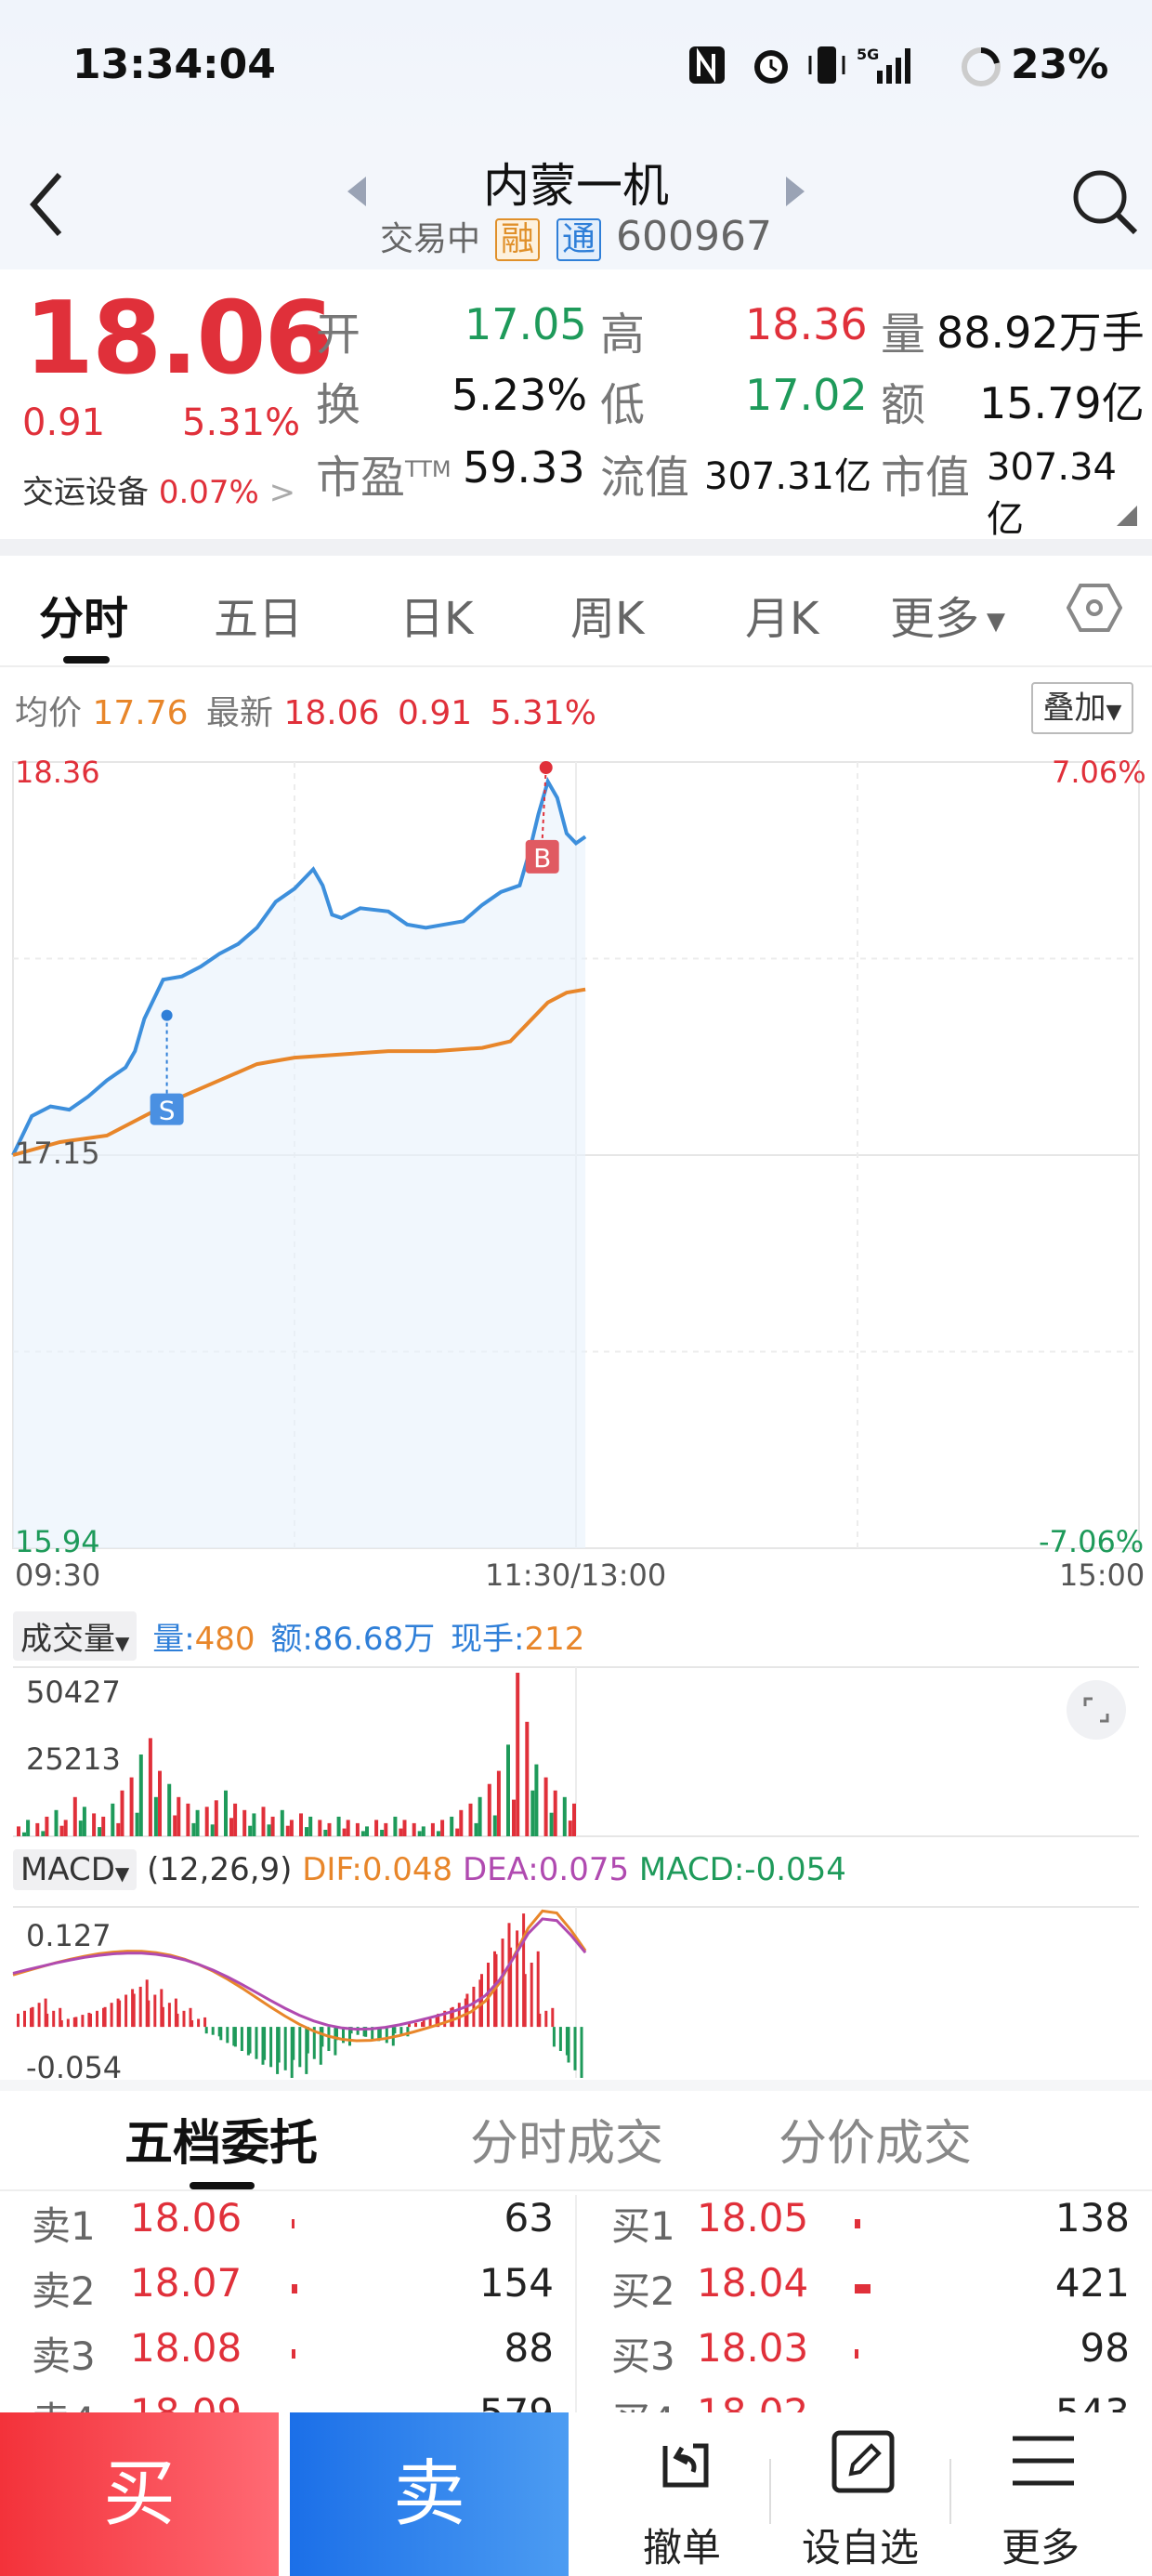  I want to click on buy-level-price: 18.04, so click(753, 2283).